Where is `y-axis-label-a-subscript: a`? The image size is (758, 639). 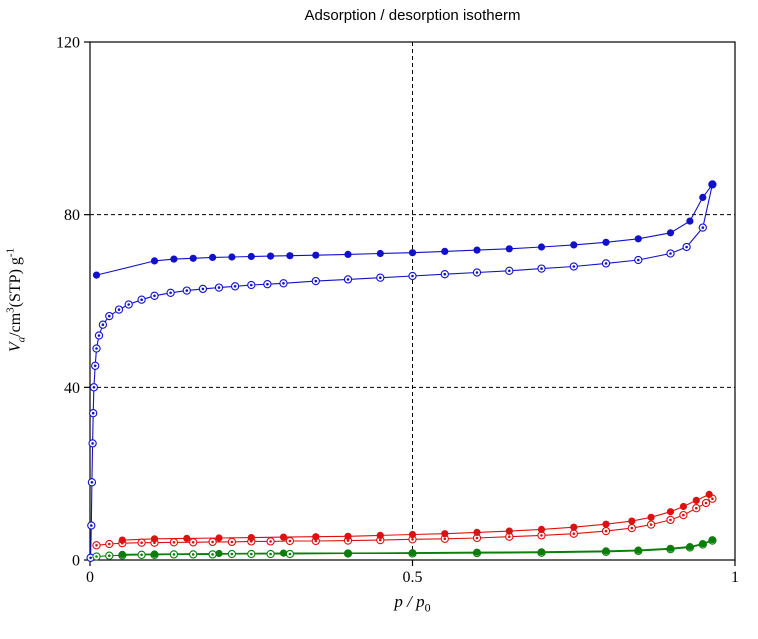
y-axis-label-a-subscript: a is located at coordinates (21, 339).